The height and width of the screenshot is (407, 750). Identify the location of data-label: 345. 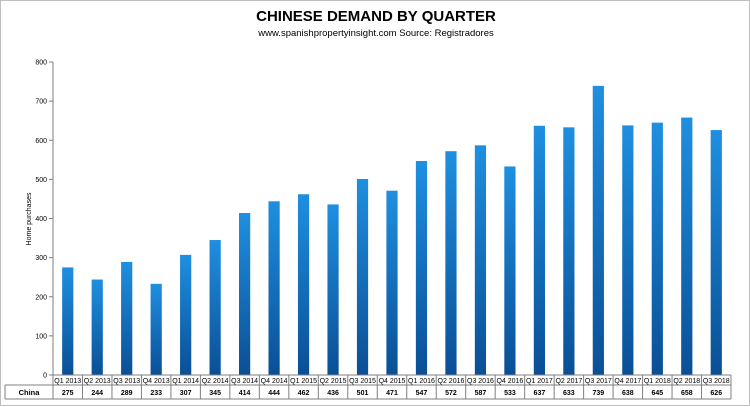
(215, 393).